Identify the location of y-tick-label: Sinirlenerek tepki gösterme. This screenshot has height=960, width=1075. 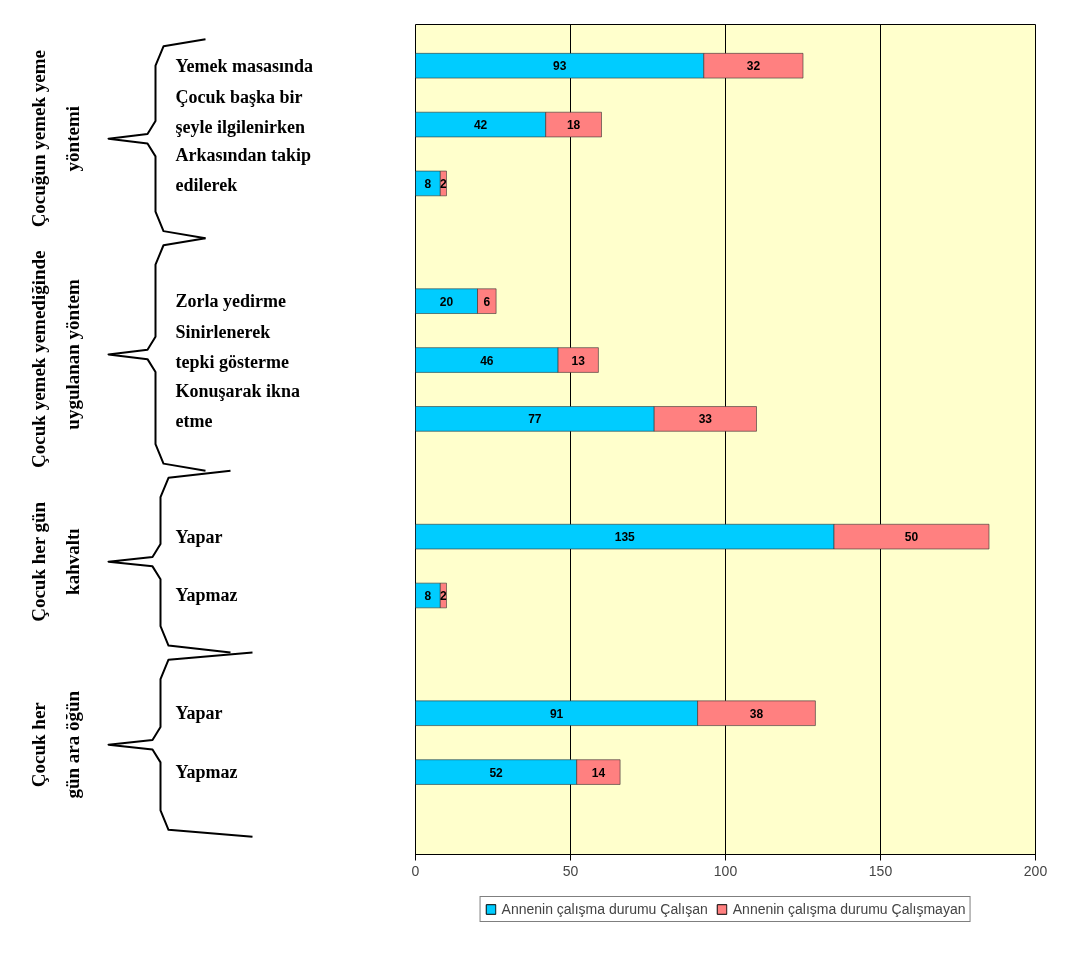
(232, 347).